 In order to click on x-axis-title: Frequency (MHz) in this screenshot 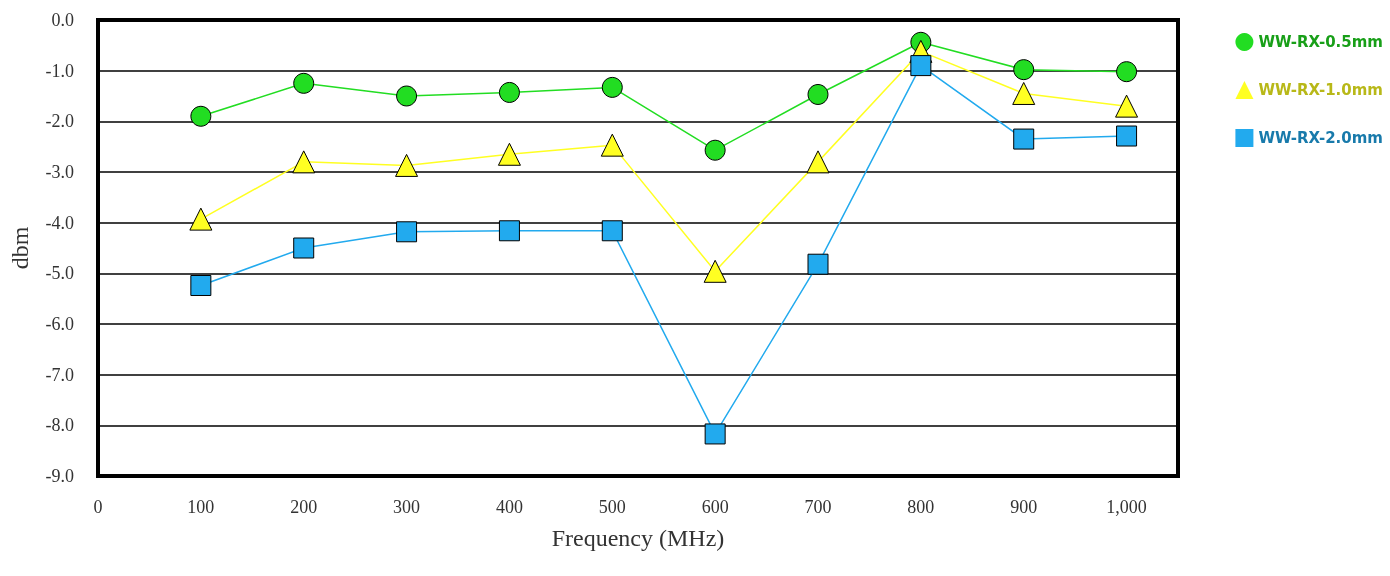, I will do `click(638, 538)`.